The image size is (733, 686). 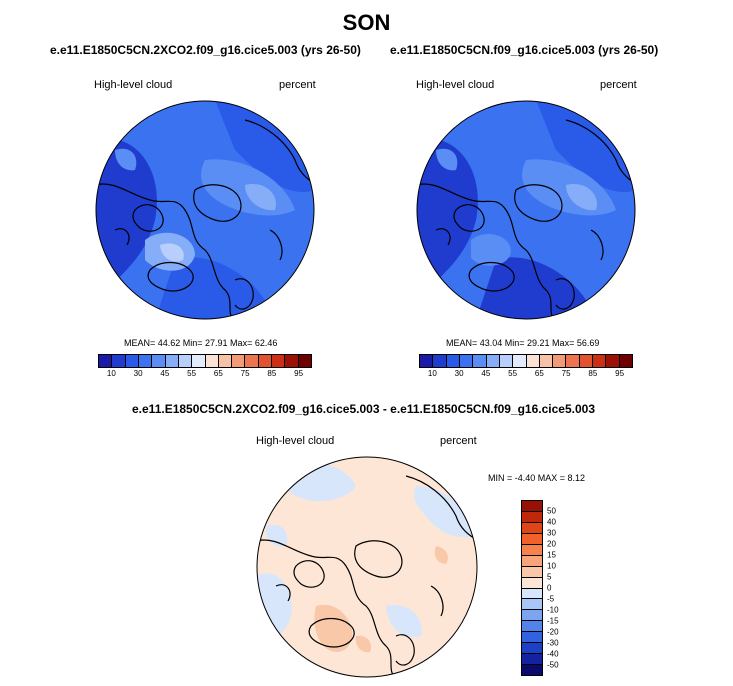 What do you see at coordinates (549, 588) in the screenshot?
I see `colorbar-tick-label: 0` at bounding box center [549, 588].